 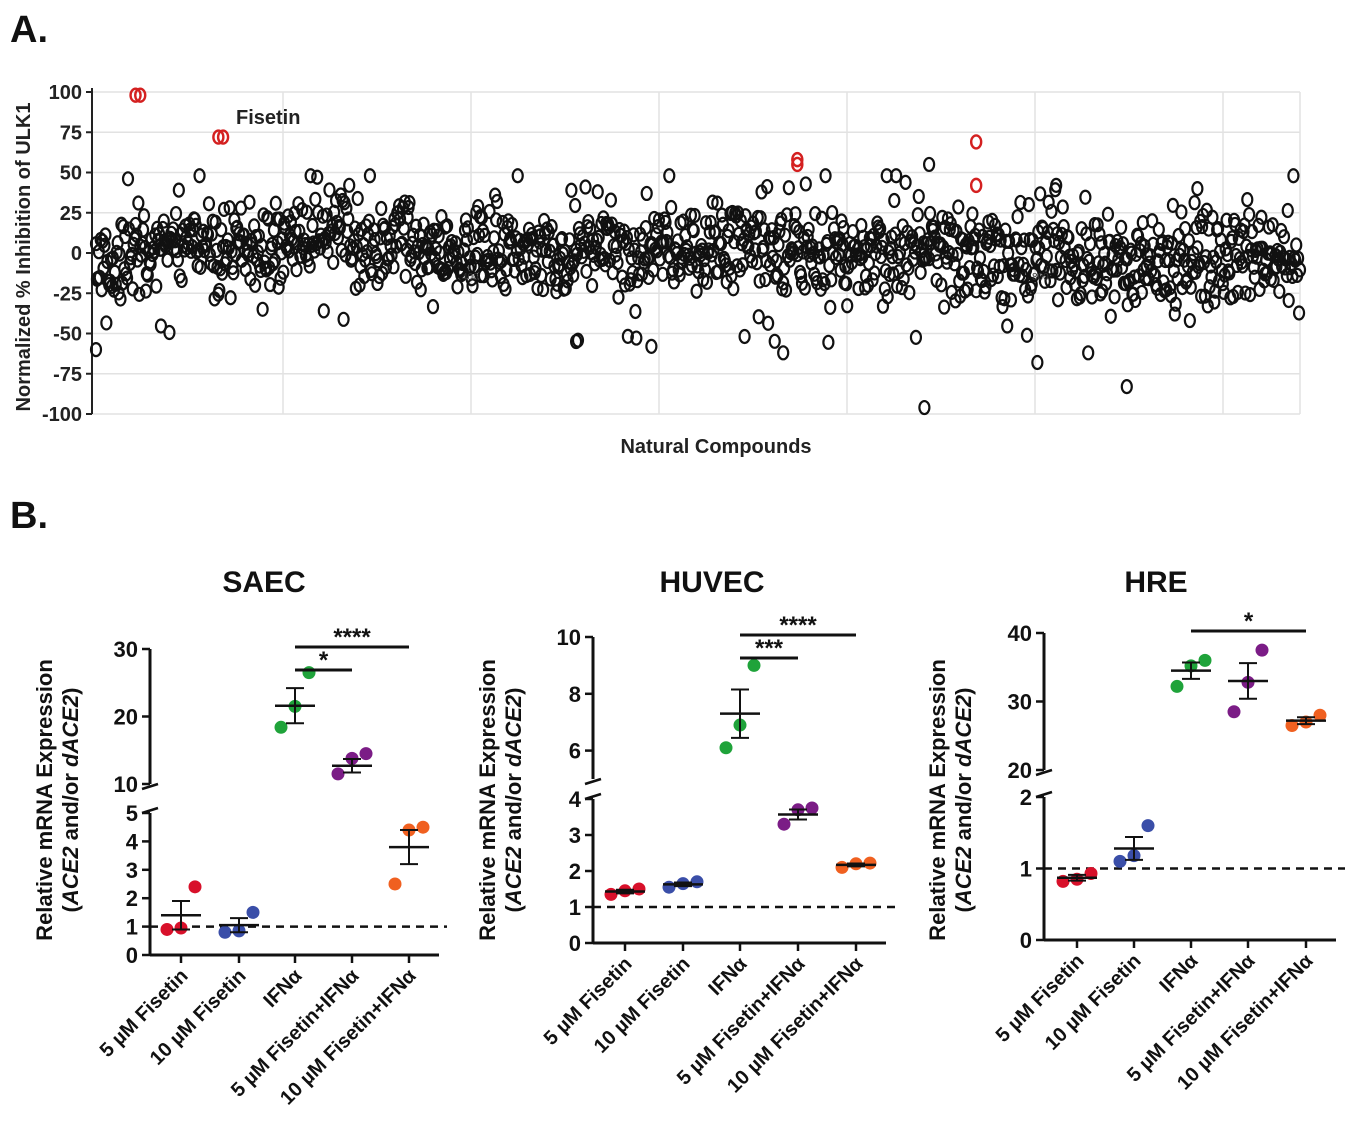 I want to click on huvec-data-point, so click(x=754, y=665).